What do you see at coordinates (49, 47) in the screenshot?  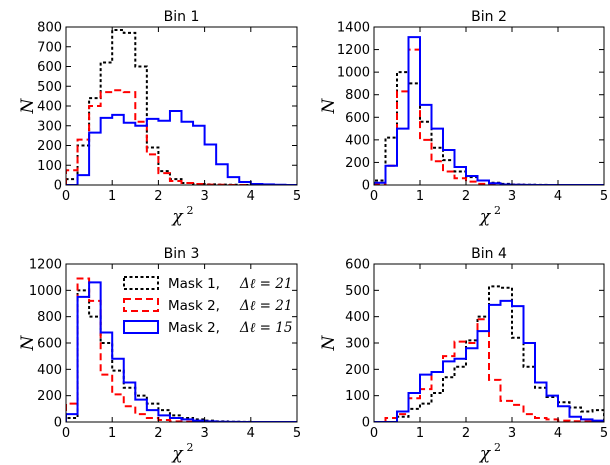 I see `y-tick-label: 700` at bounding box center [49, 47].